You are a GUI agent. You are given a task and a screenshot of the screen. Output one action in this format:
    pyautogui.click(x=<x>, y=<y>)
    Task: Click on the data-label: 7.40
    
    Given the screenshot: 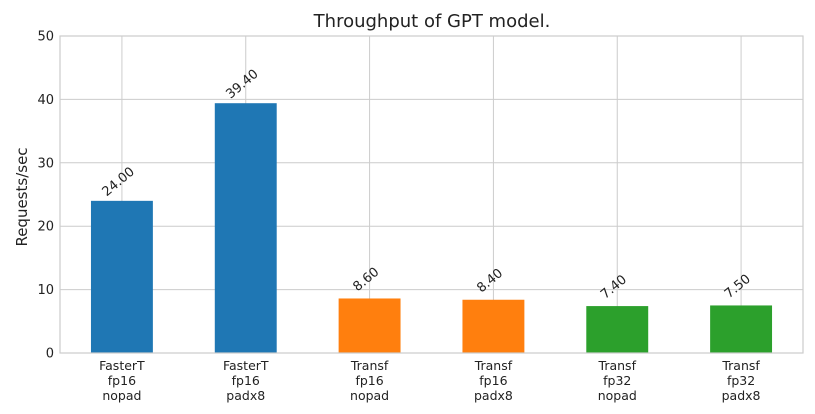 What is the action you would take?
    pyautogui.click(x=614, y=287)
    